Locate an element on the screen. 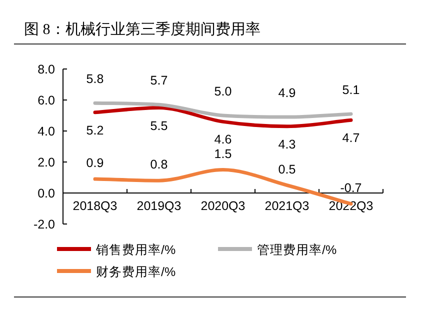 The width and height of the screenshot is (428, 321). y-tick-label: 4.0 is located at coordinates (47, 131).